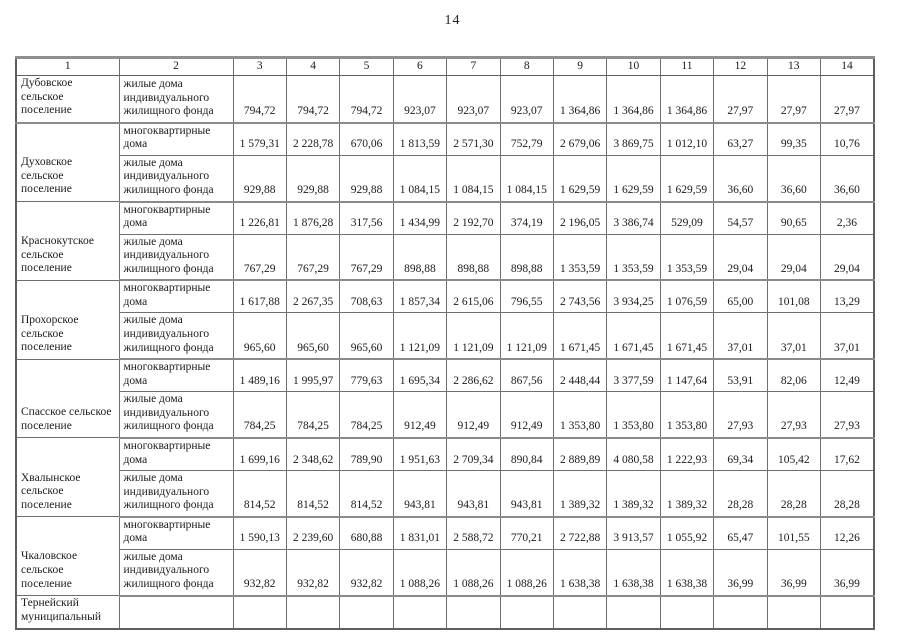 The image size is (905, 640). What do you see at coordinates (259, 296) in the screenshot?
I see `value-cell: 1 617,88` at bounding box center [259, 296].